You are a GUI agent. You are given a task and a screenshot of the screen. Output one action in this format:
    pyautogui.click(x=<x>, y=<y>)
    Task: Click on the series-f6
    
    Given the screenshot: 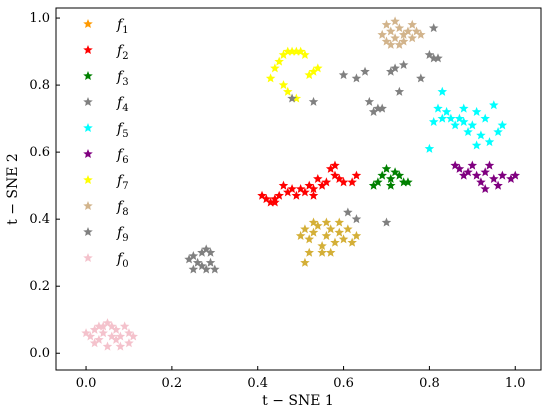 What is the action you would take?
    pyautogui.click(x=485, y=177)
    